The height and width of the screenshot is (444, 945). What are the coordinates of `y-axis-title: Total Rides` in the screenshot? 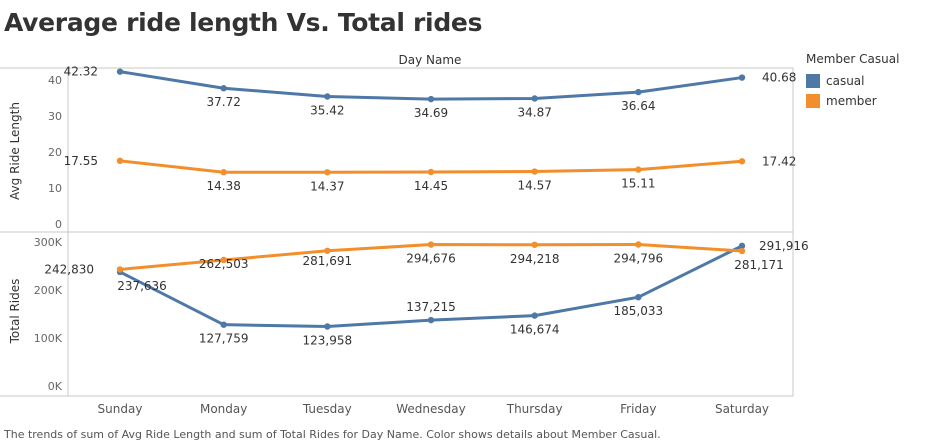 It's located at (15, 312).